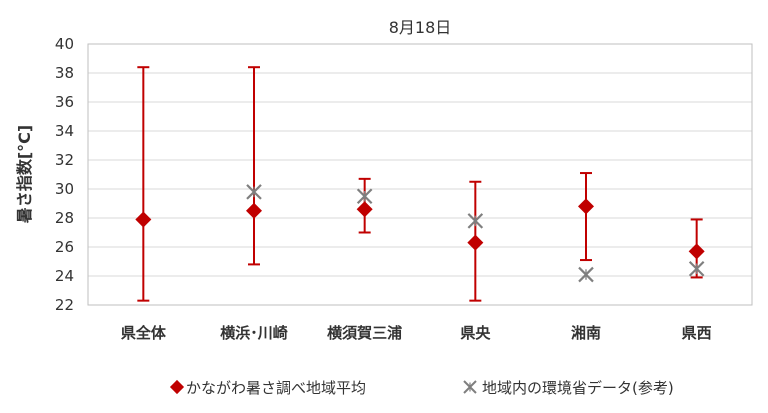 The image size is (768, 413). I want to click on y-axis-ticks: 22 24 26 28 30 32 34 36 38 40, so click(64, 174).